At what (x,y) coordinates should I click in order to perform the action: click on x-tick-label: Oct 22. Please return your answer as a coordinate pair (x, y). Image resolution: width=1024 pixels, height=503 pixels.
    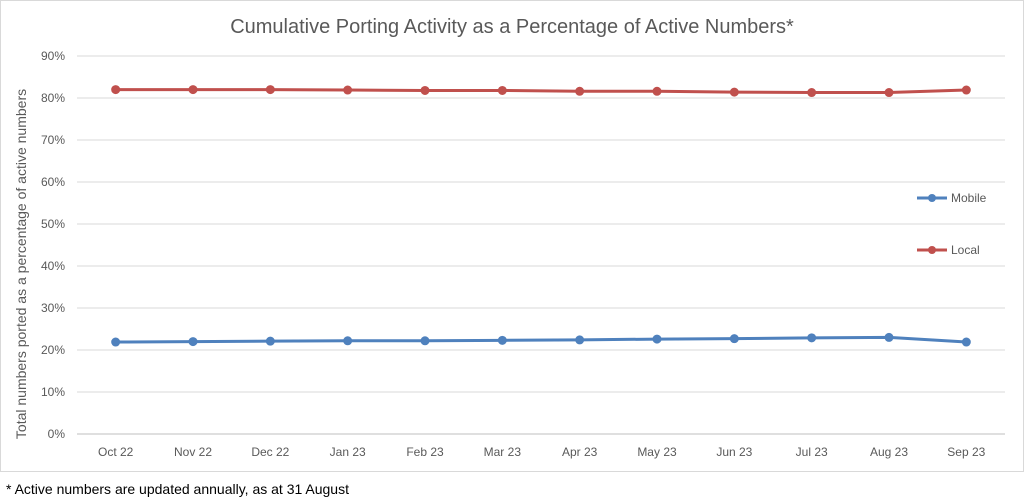
    Looking at the image, I should click on (116, 452).